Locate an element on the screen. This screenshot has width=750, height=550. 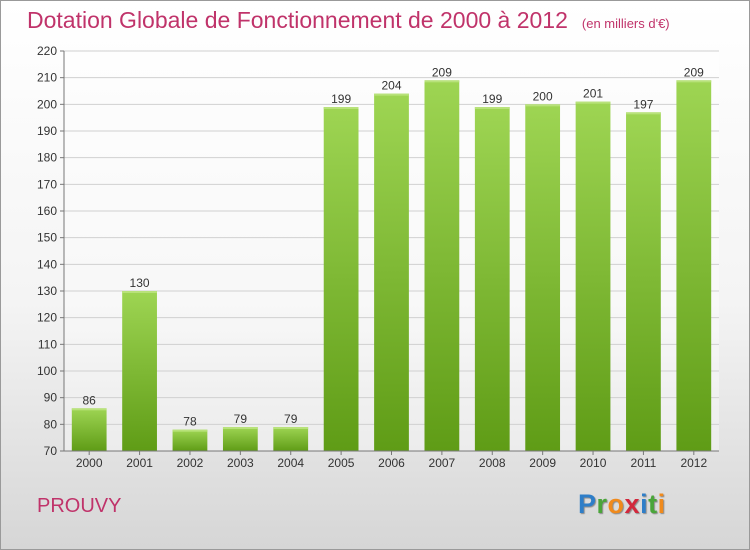
y-tick-label: 210 is located at coordinates (47, 78).